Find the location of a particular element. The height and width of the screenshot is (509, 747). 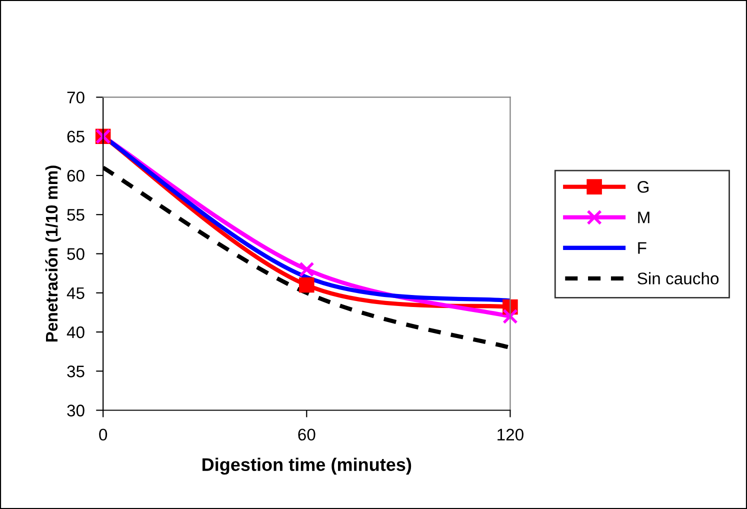

y-tick-label: 50 is located at coordinates (75, 254).